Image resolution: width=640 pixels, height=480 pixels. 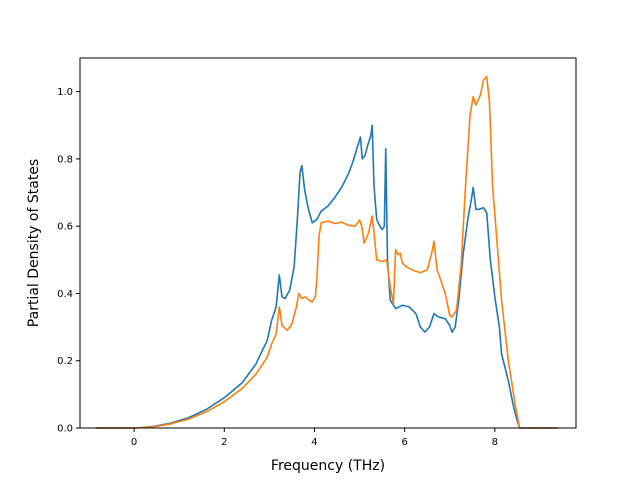 I want to click on y-tick-label: 0.4, so click(x=65, y=294).